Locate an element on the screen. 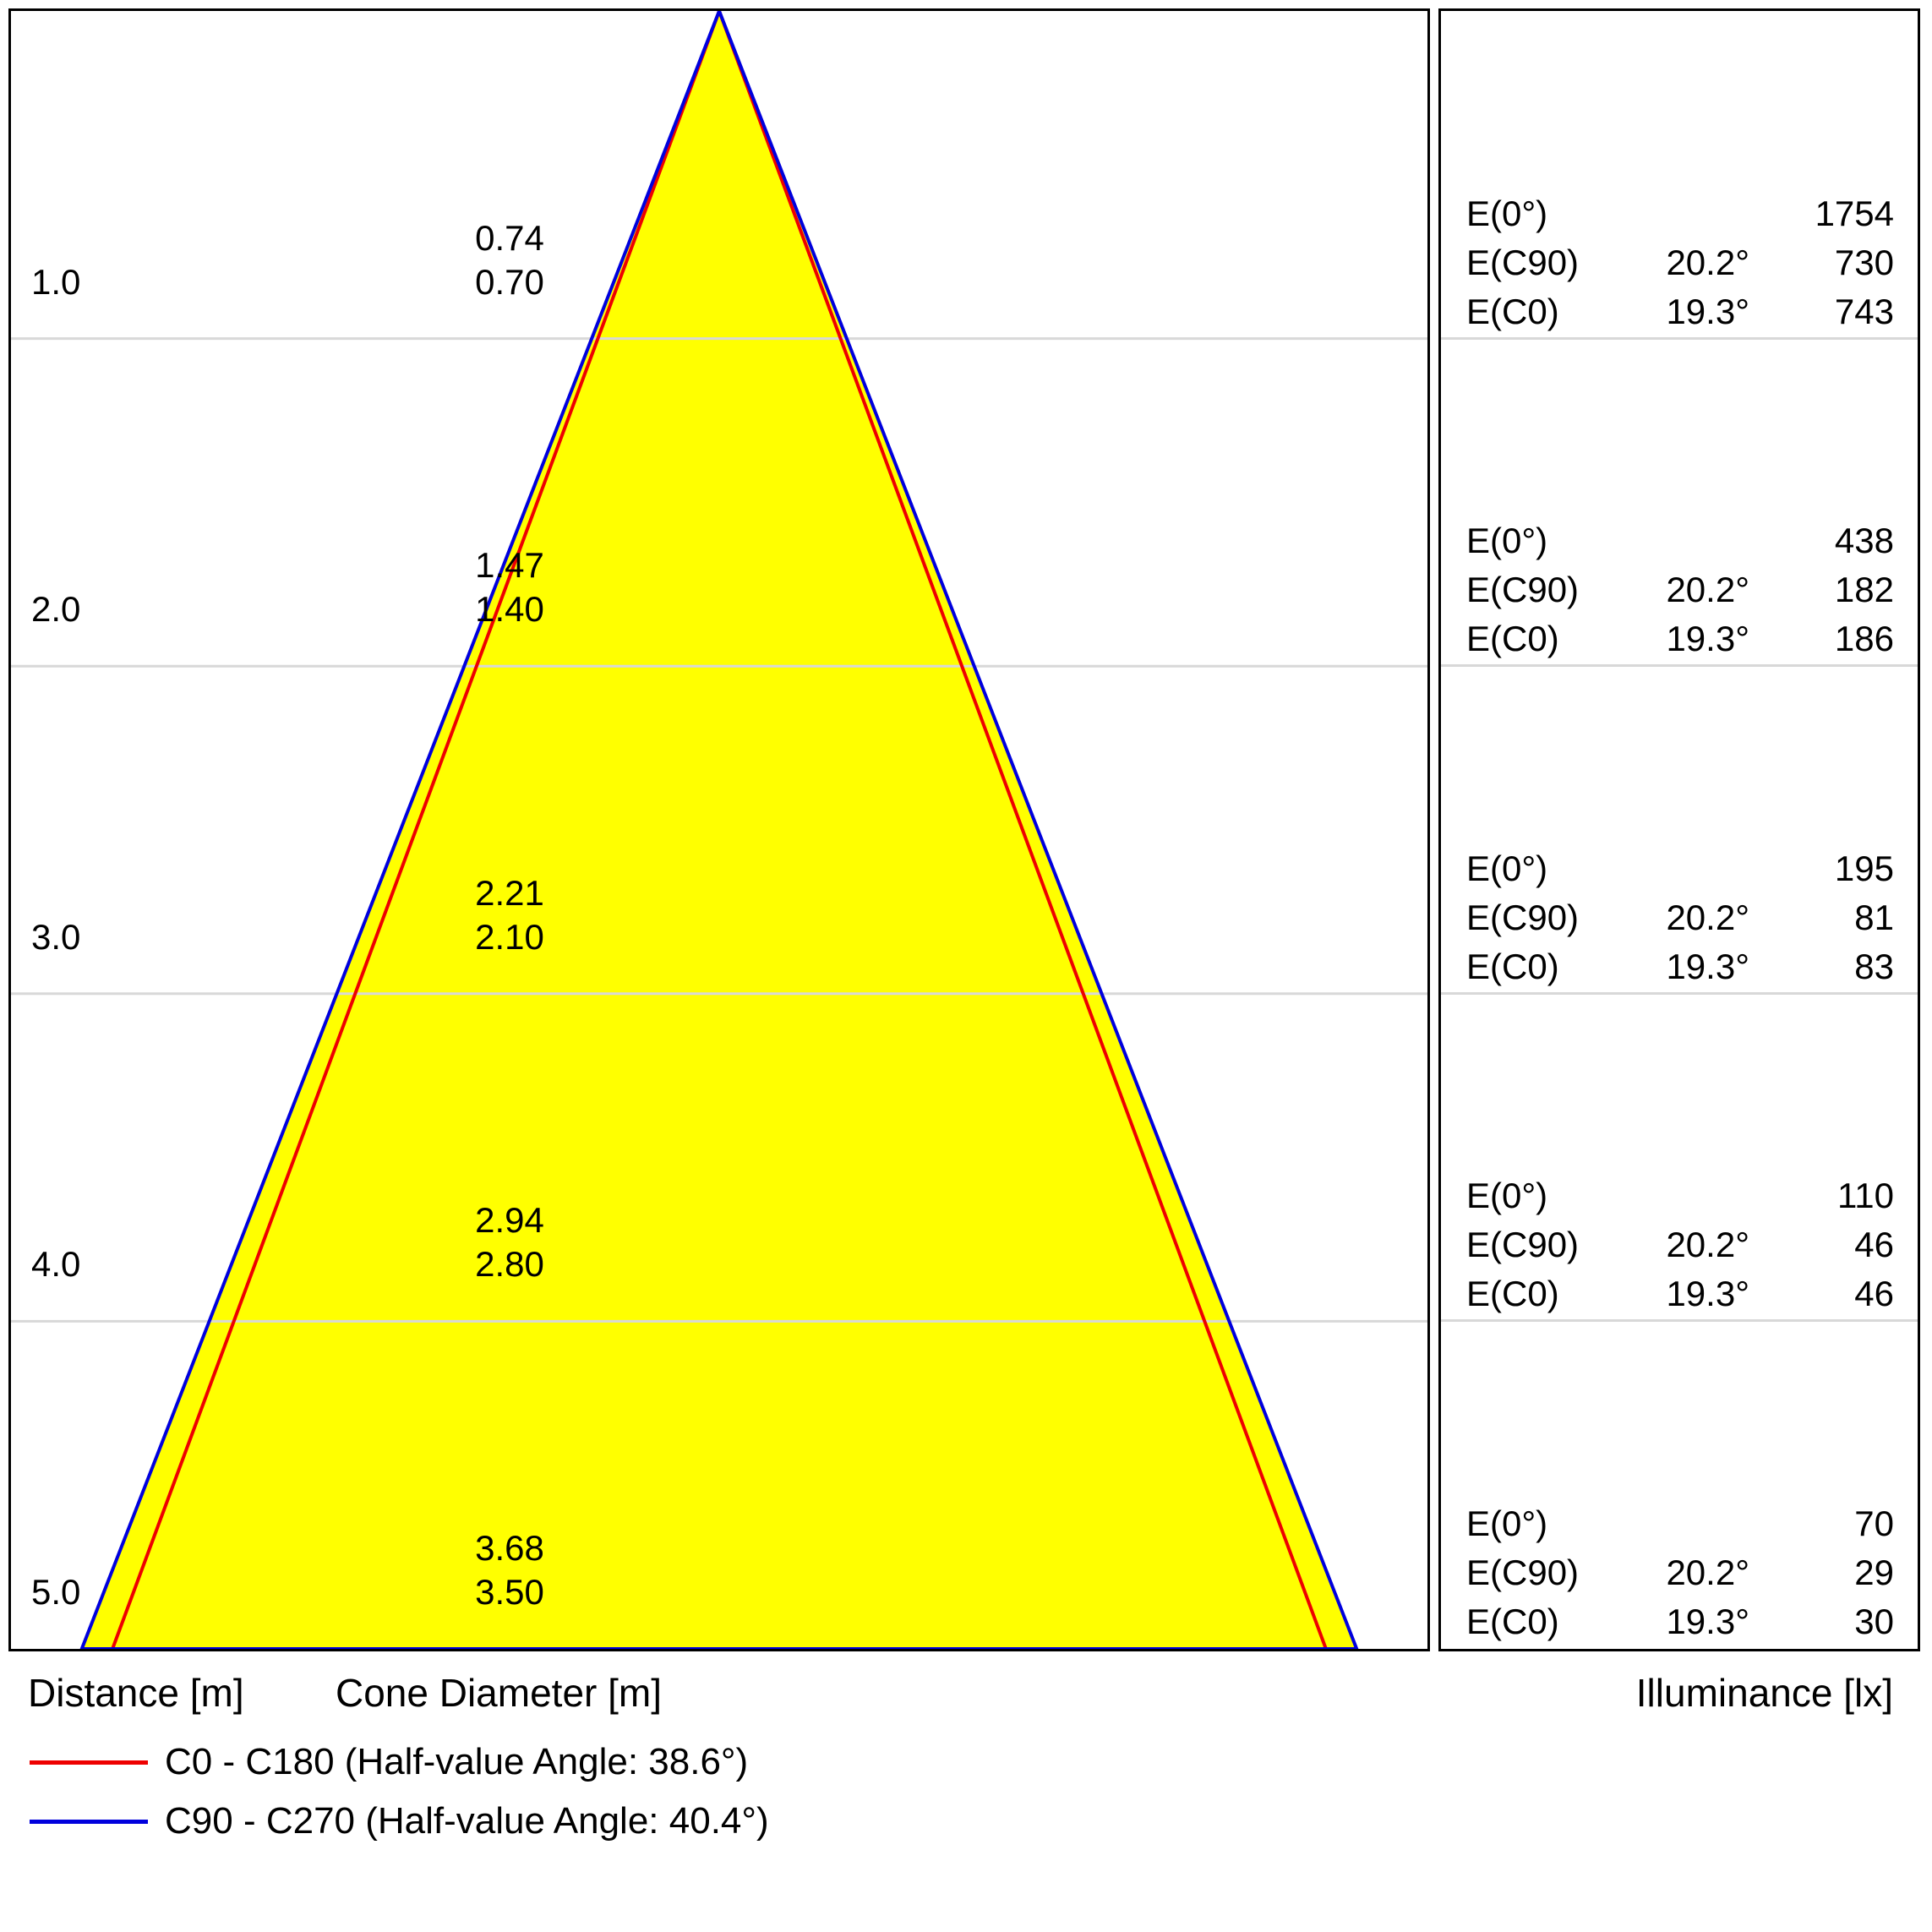 This screenshot has width=1932, height=1932. ec90-line: E(C90) 20.2° 182 is located at coordinates (1680, 589).